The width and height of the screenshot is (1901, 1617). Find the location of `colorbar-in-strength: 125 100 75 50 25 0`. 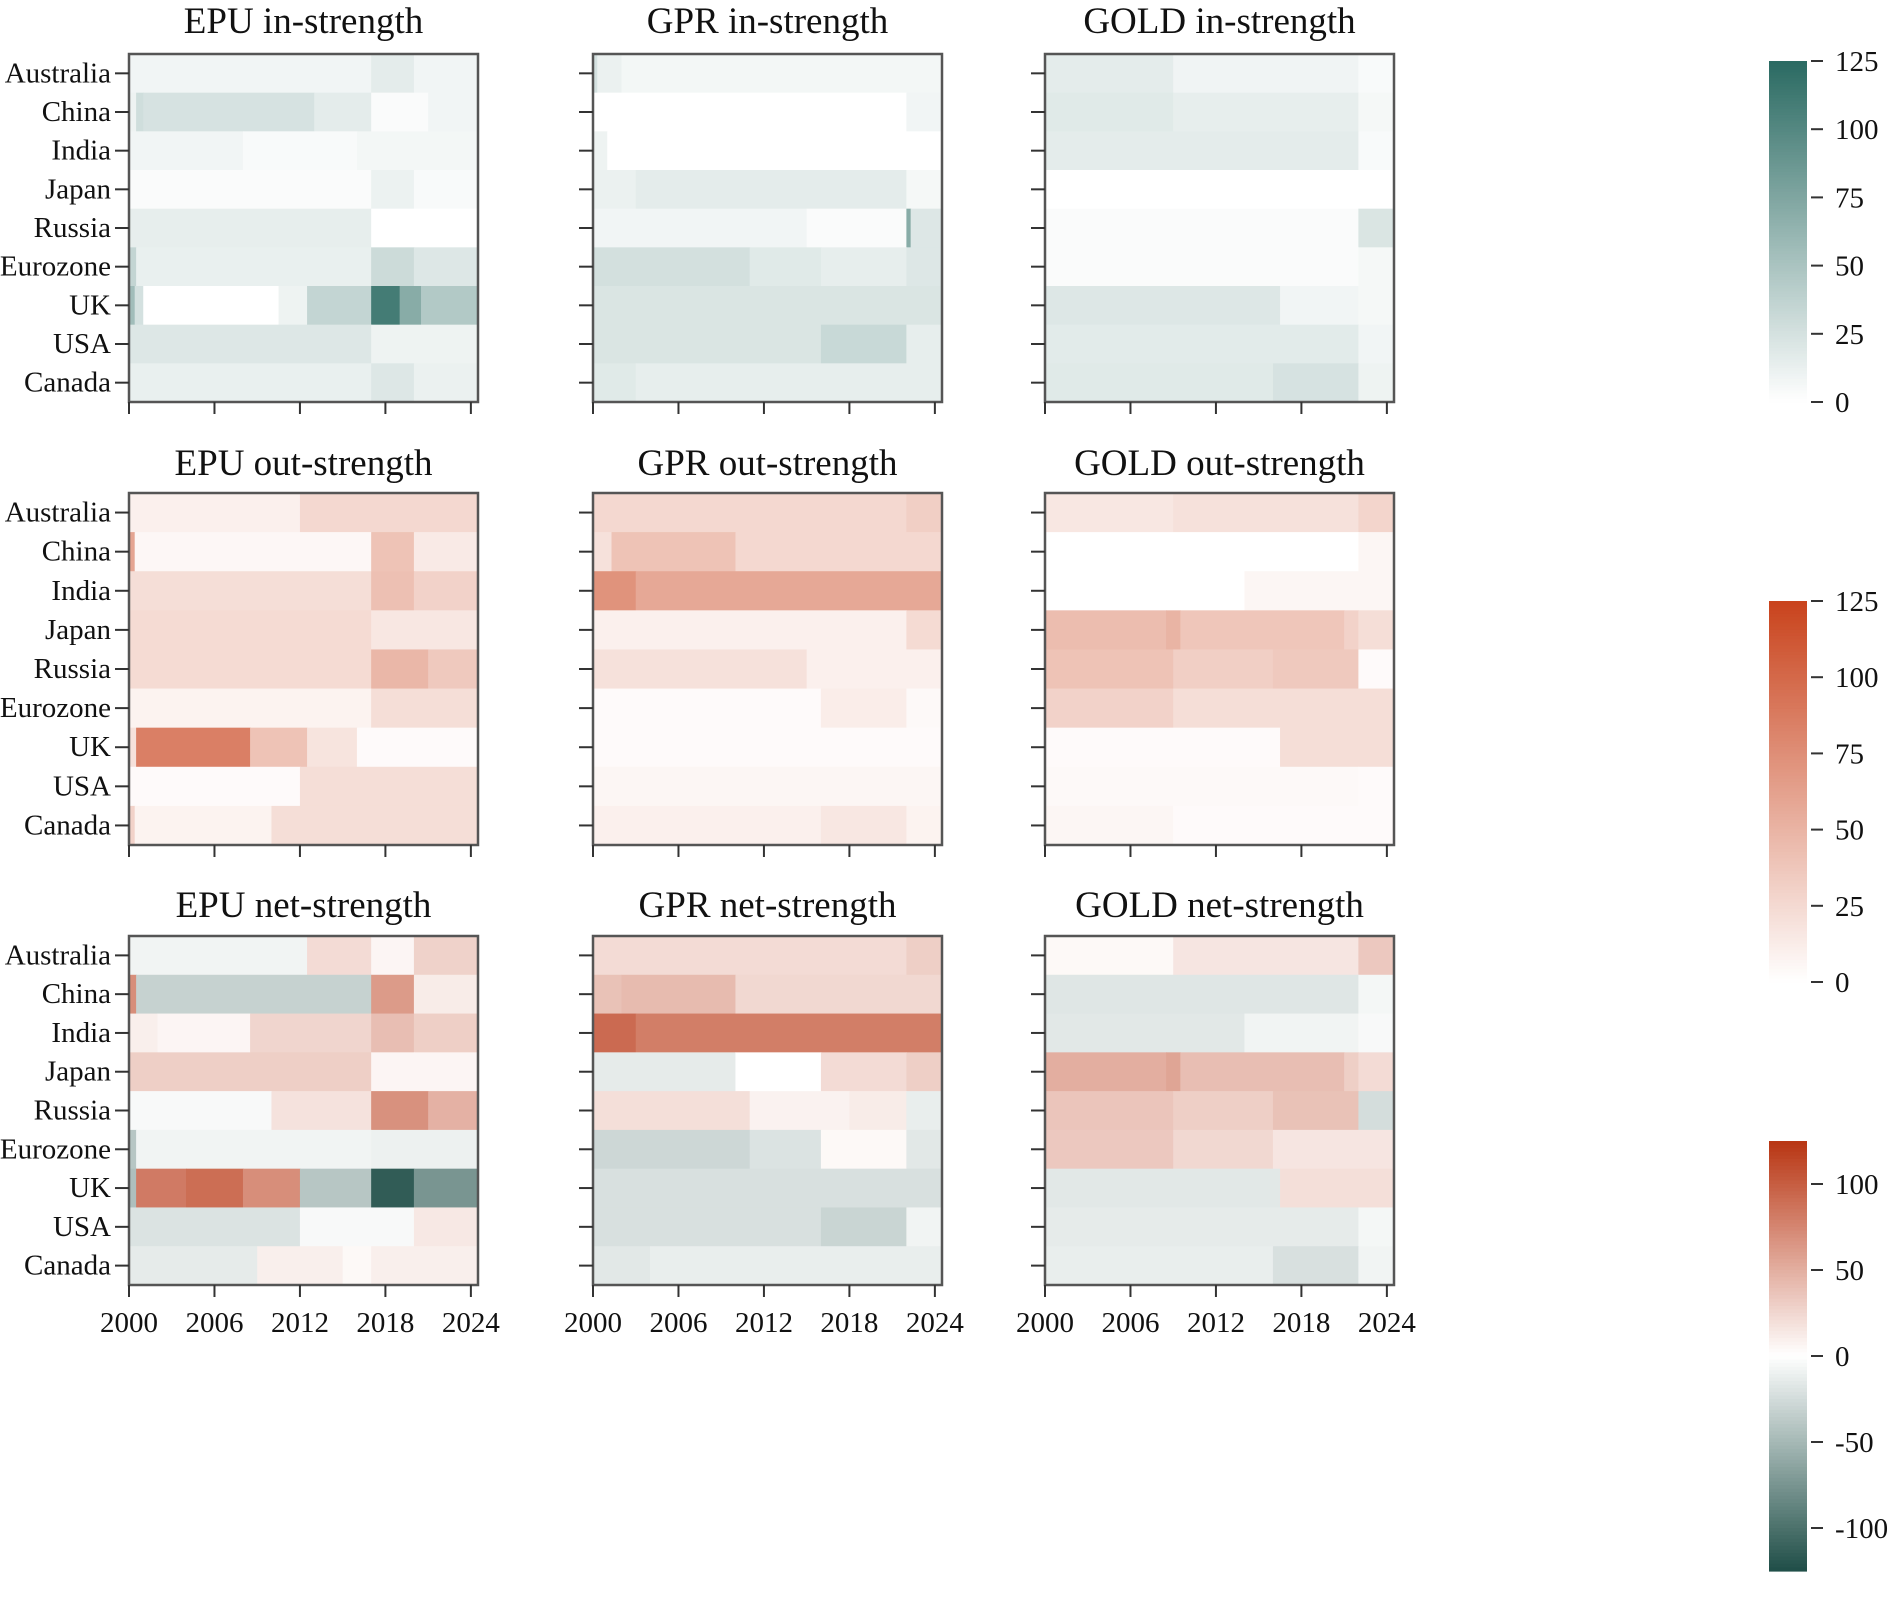

colorbar-in-strength: 125 100 75 50 25 0 is located at coordinates (1824, 232).